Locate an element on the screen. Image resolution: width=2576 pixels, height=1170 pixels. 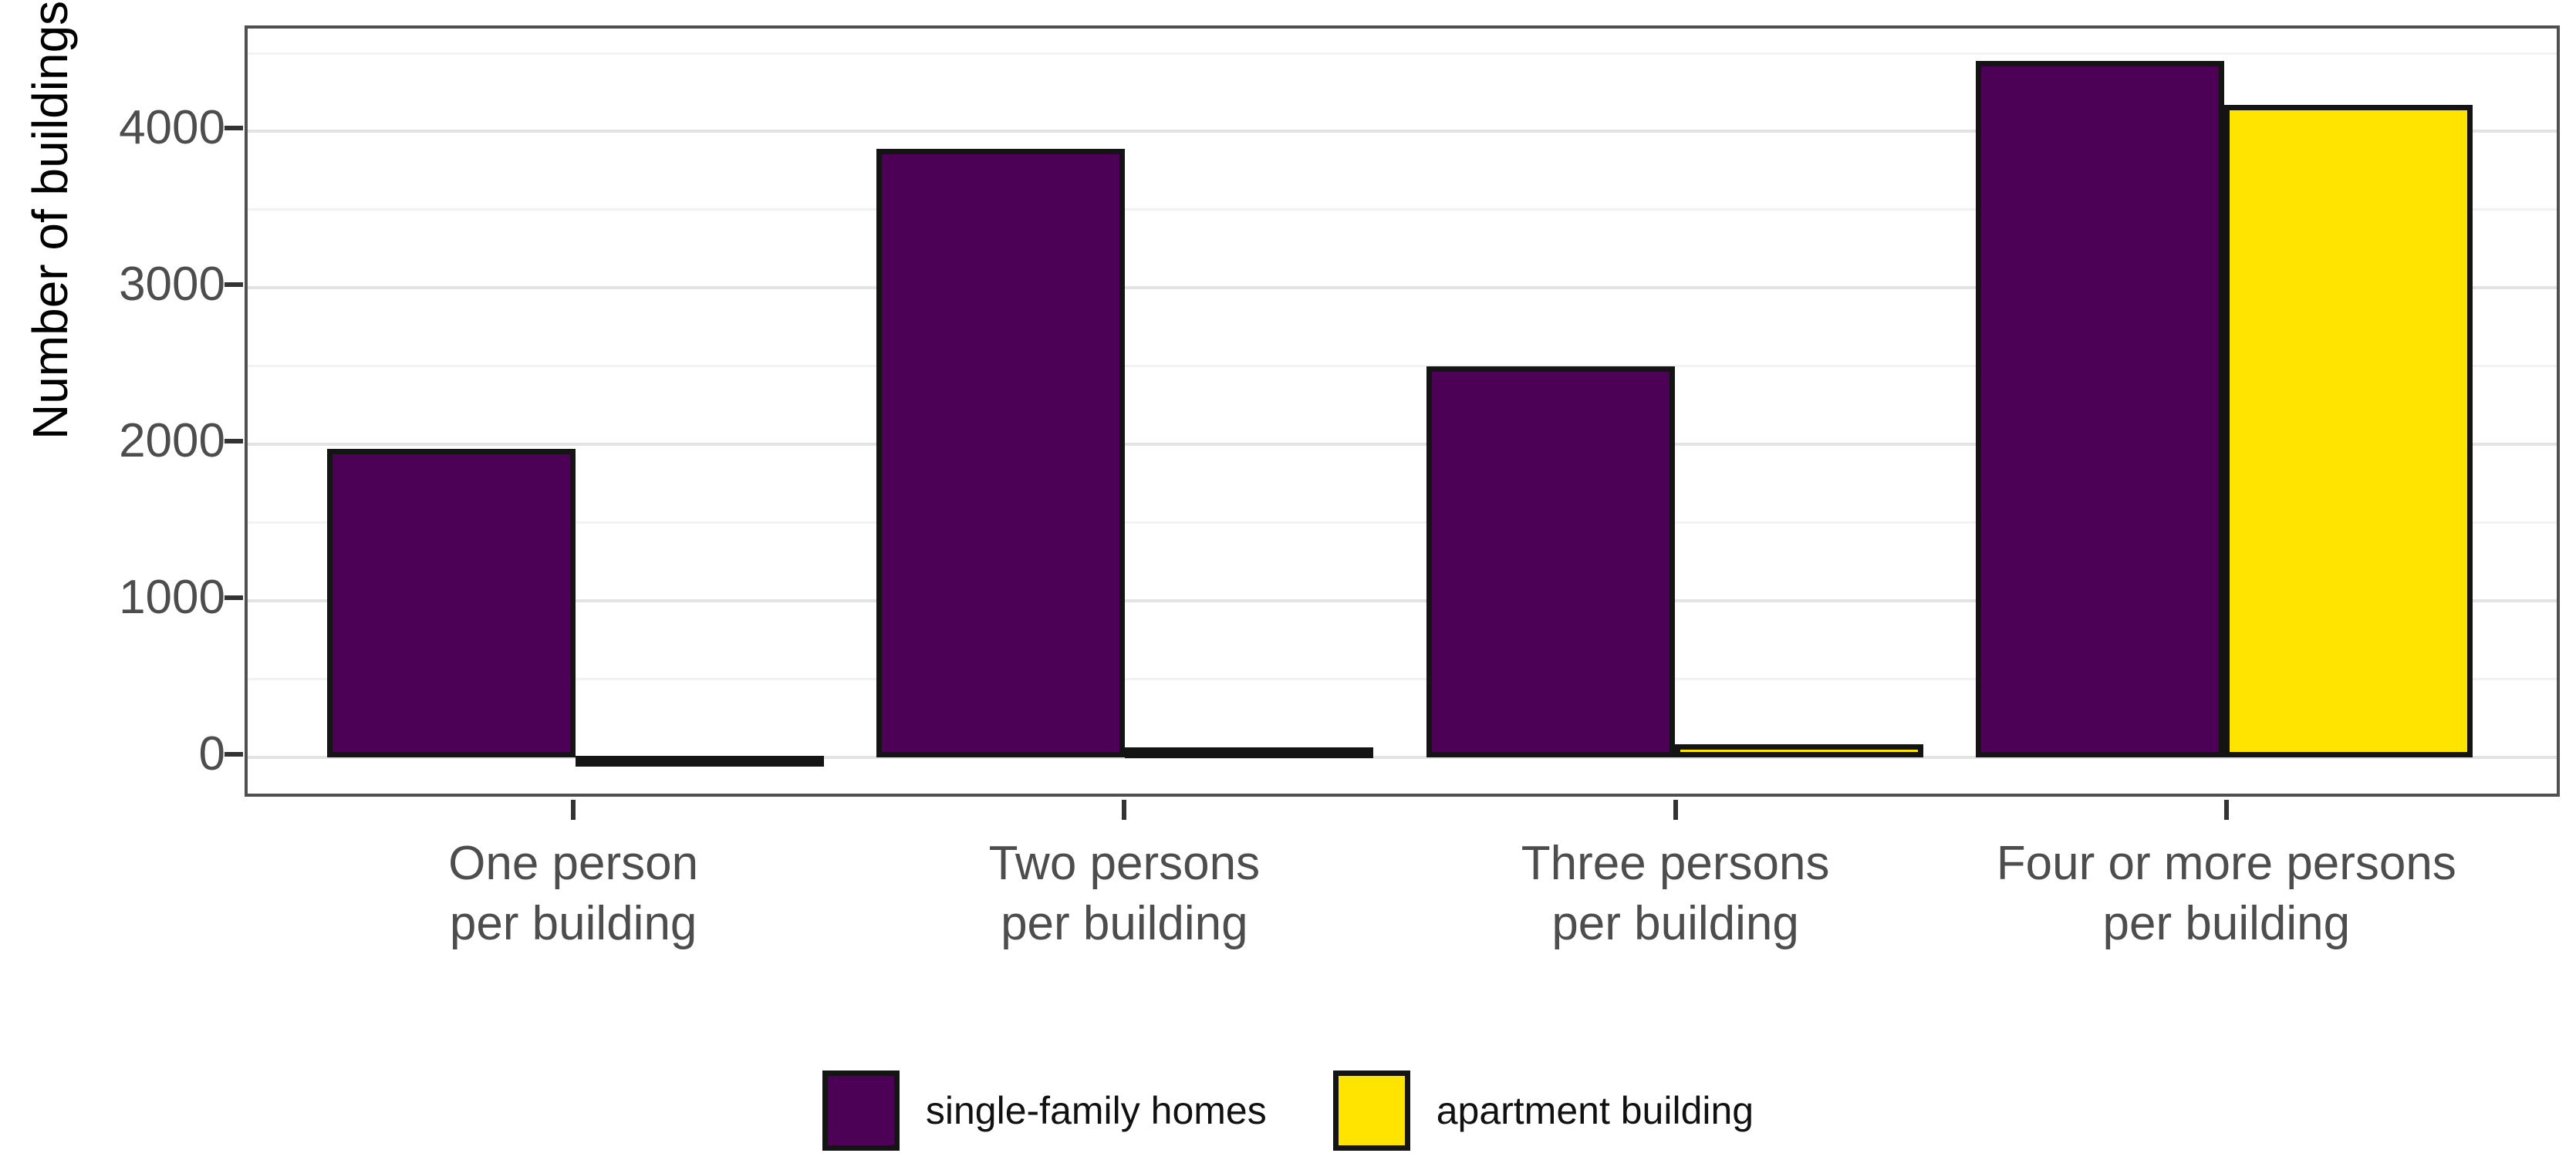
y-axis-tick-label: 4000 is located at coordinates (172, 128).